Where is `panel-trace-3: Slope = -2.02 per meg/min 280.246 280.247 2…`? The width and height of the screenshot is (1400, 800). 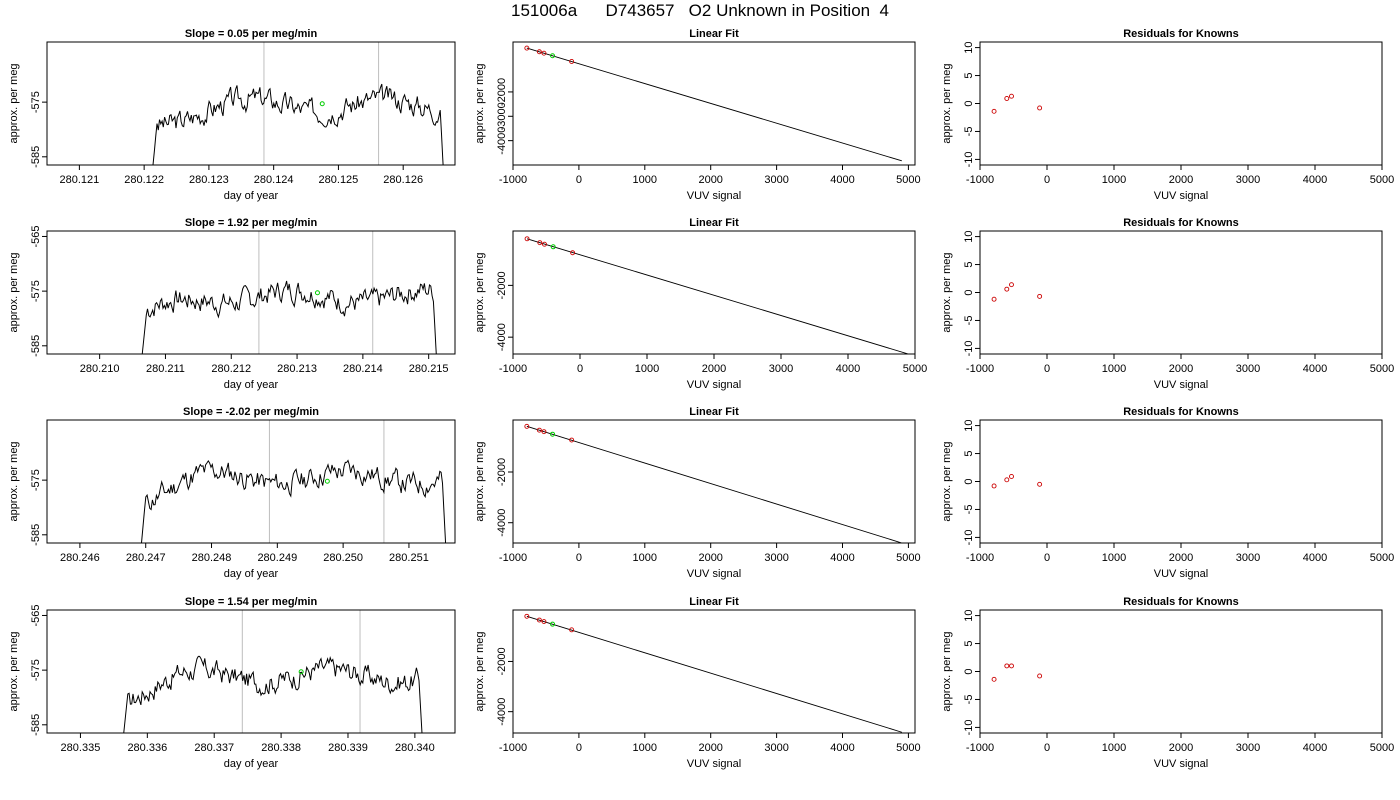
panel-trace-3: Slope = -2.02 per meg/min 280.246 280.247 2… is located at coordinates (232, 493).